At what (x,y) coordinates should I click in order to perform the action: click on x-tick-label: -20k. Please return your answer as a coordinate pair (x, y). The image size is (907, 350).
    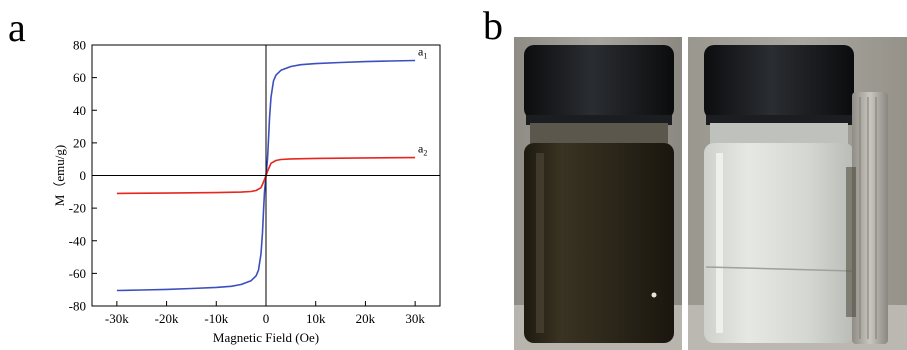
    Looking at the image, I should click on (167, 318).